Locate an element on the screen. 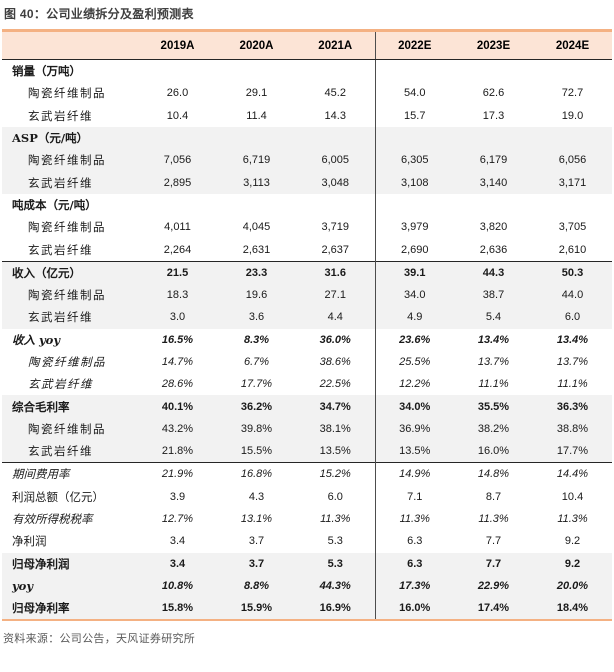 The height and width of the screenshot is (672, 614). cell-value: 20.0% is located at coordinates (572, 586).